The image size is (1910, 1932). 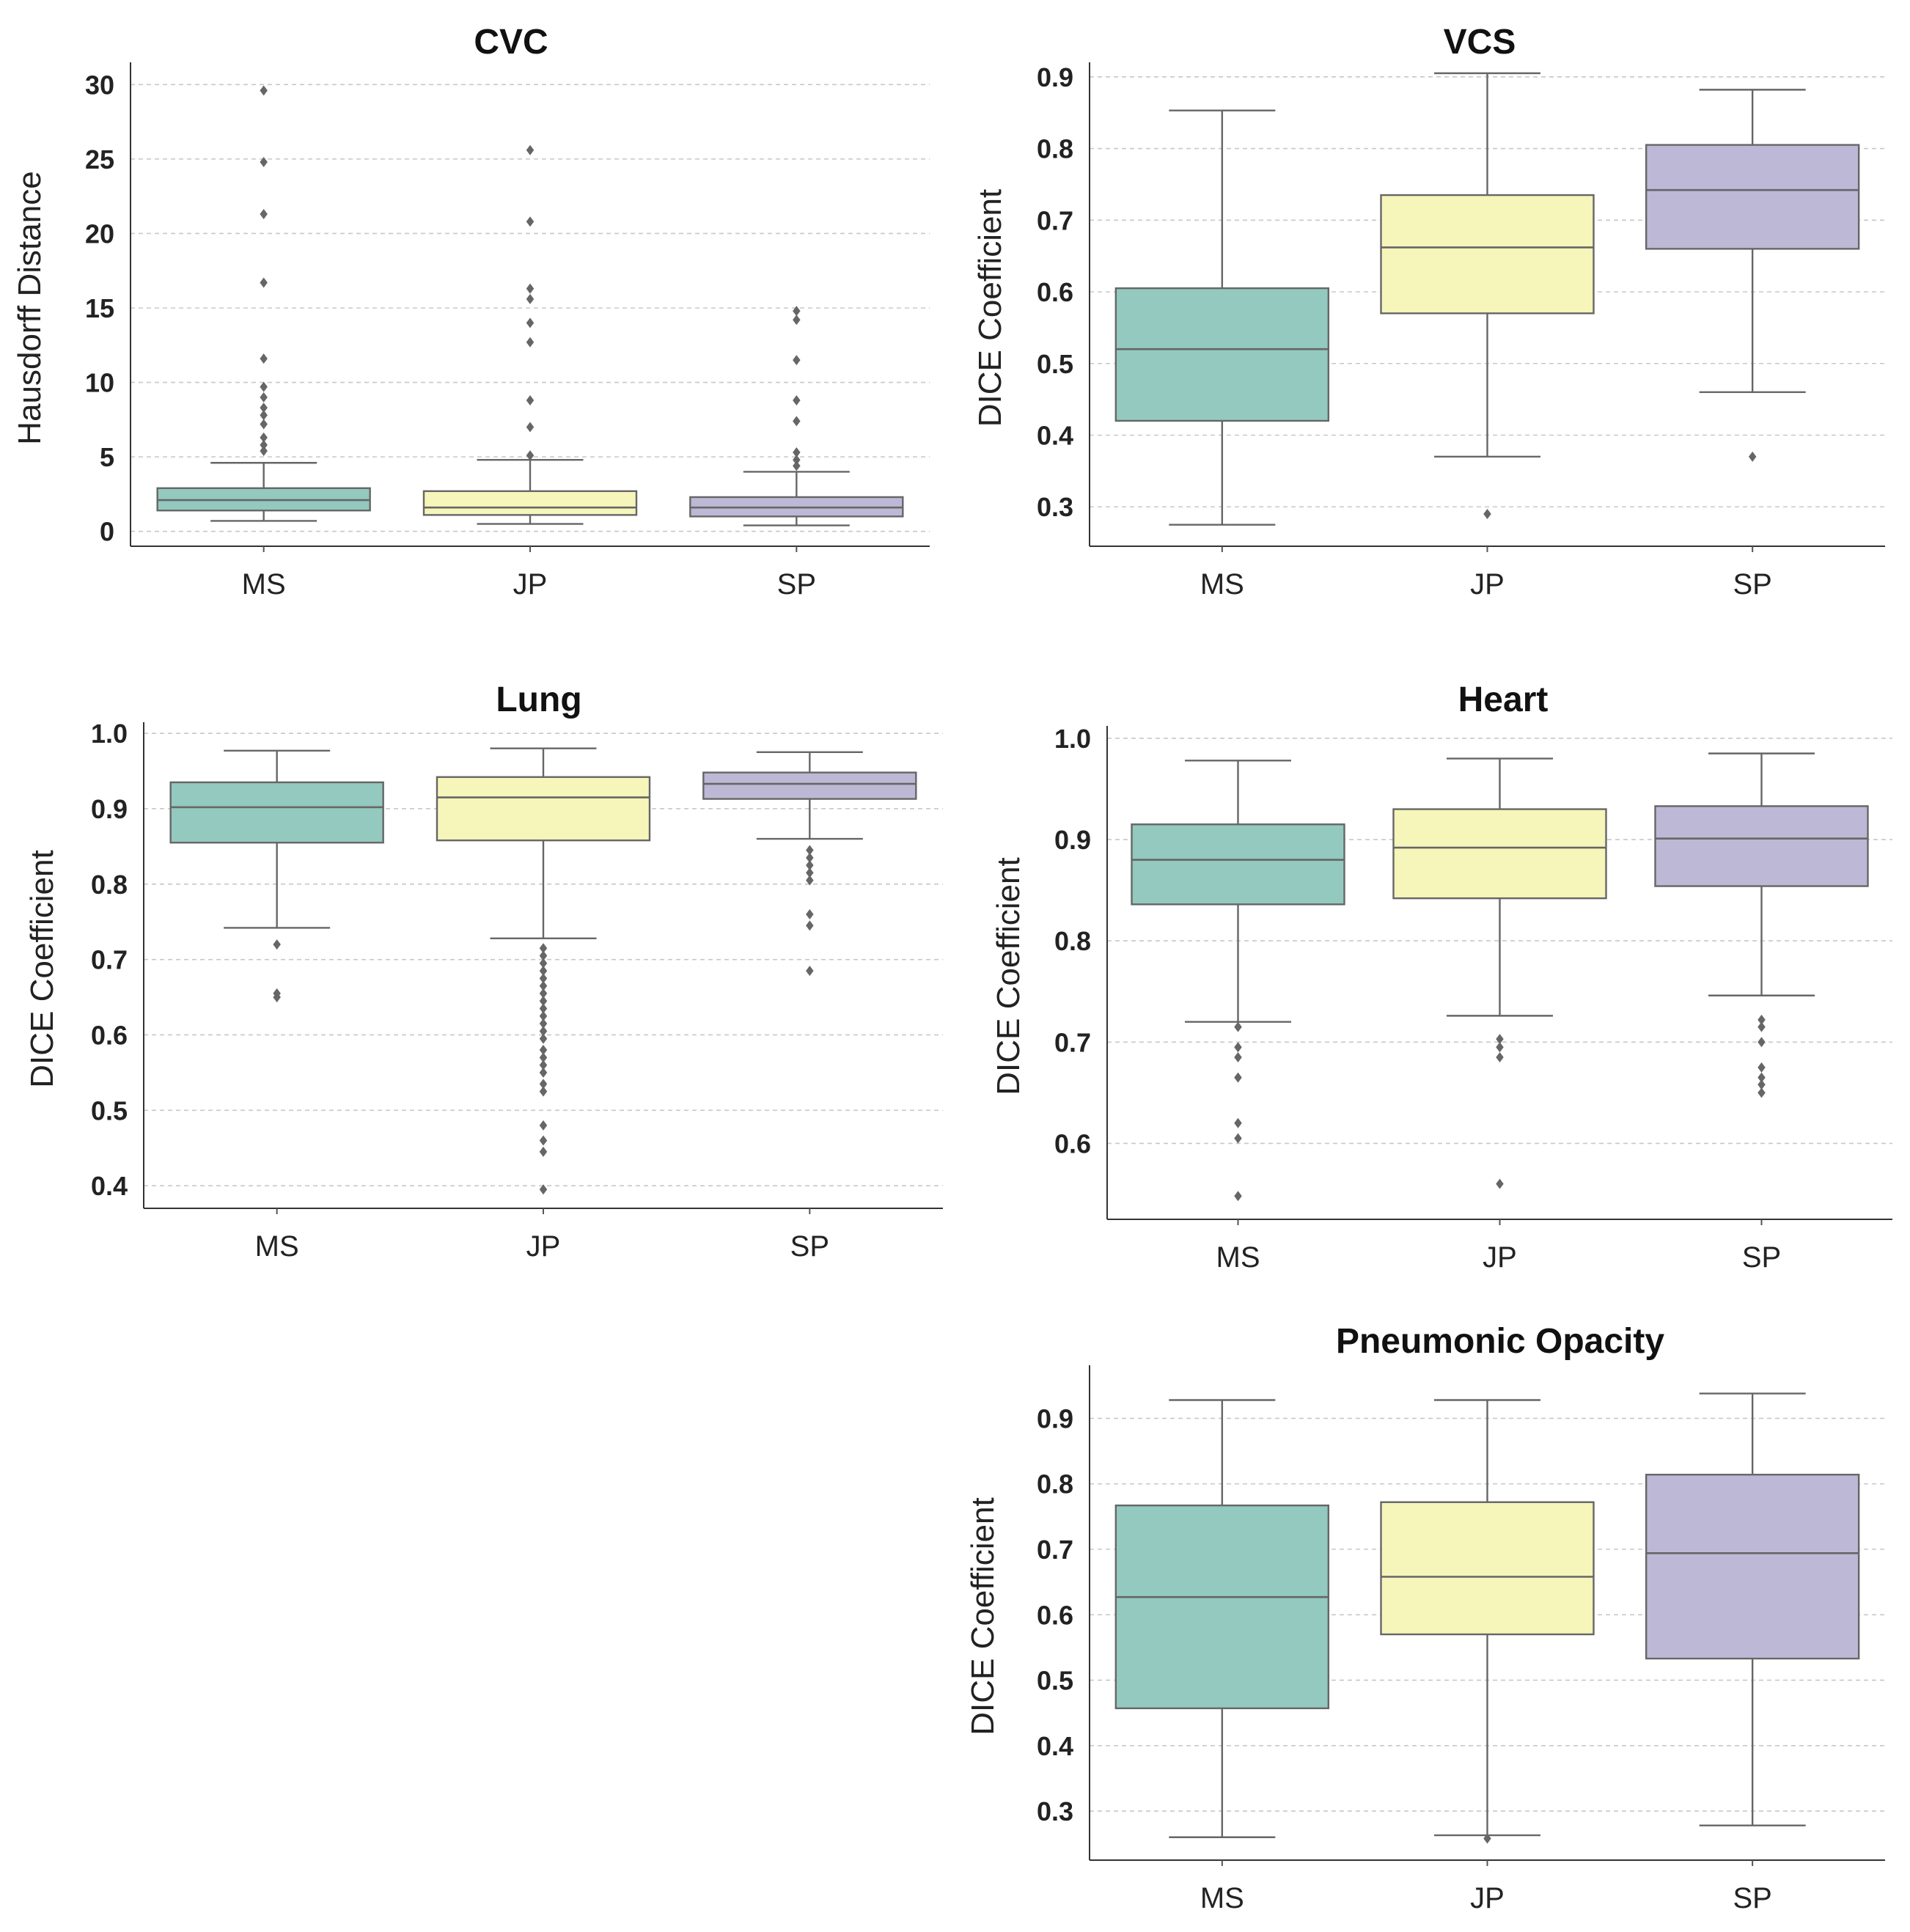 I want to click on y-tick-label: 0.3, so click(x=1055, y=1811).